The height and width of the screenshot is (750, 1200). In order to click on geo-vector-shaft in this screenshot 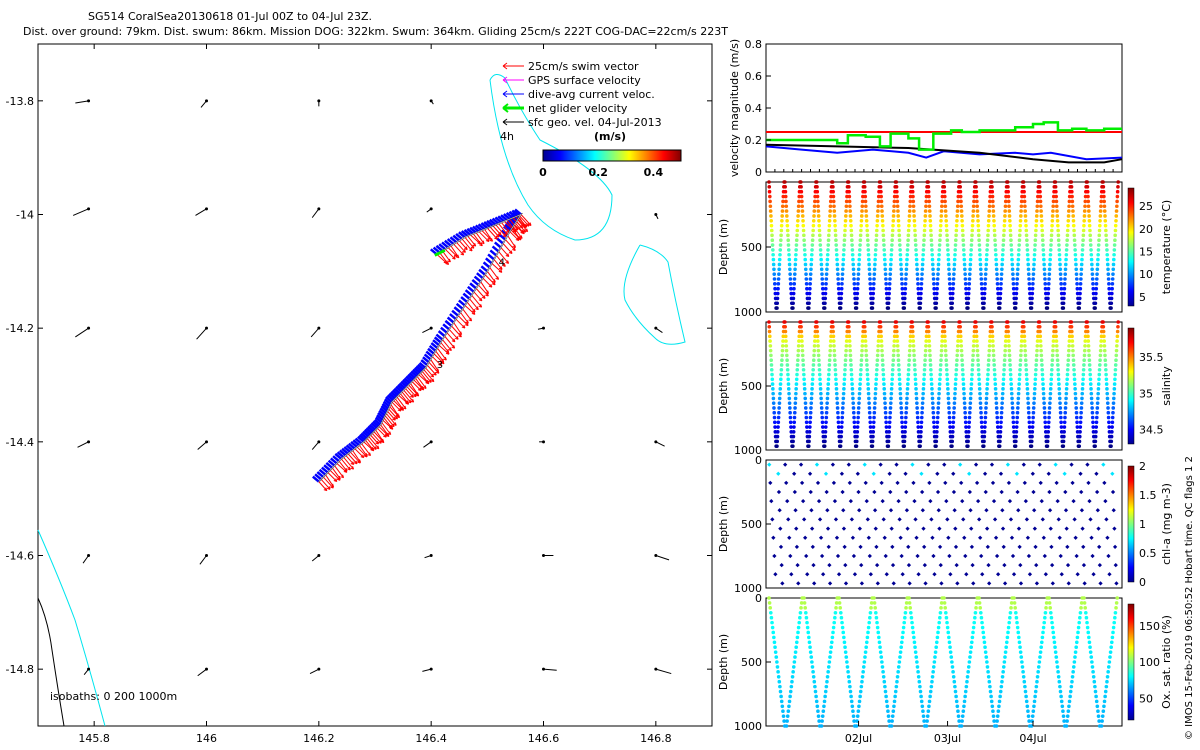, I will do `click(427, 670)`.